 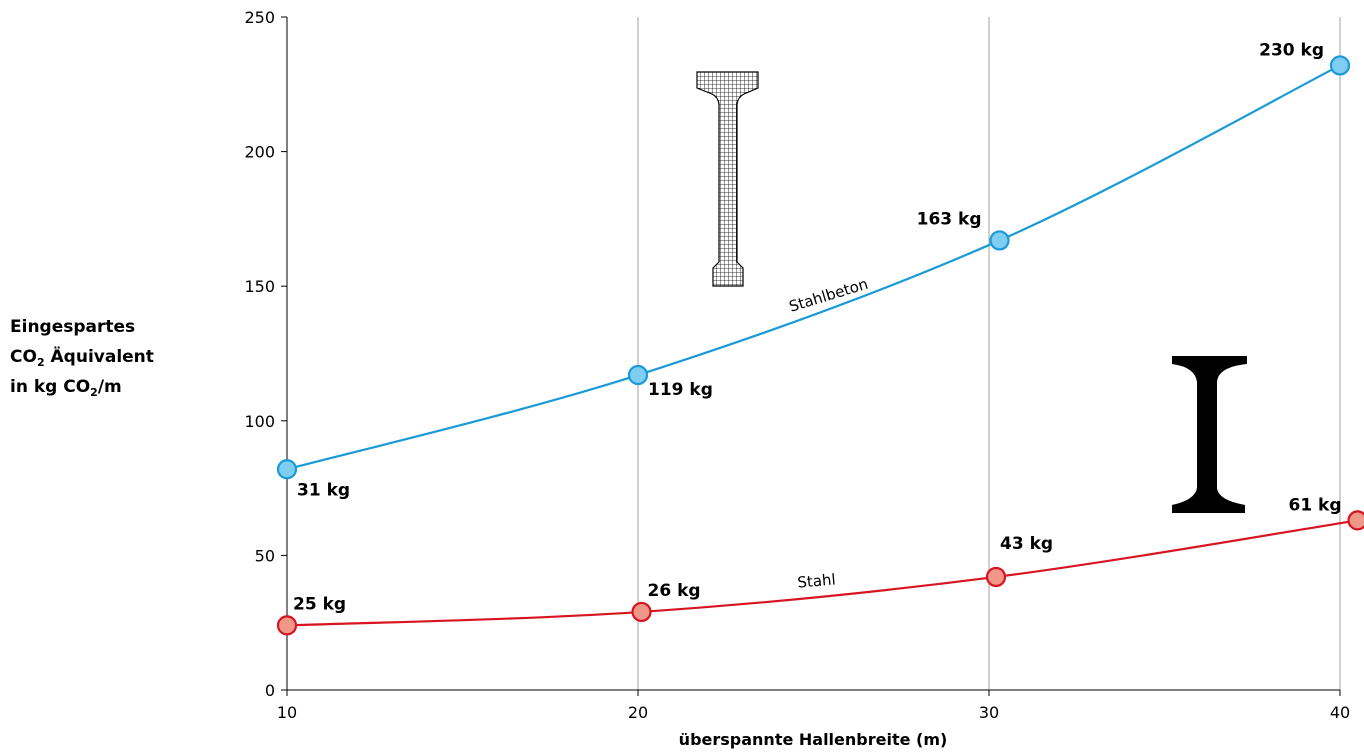 What do you see at coordinates (287, 712) in the screenshot?
I see `x-tick-label: 10` at bounding box center [287, 712].